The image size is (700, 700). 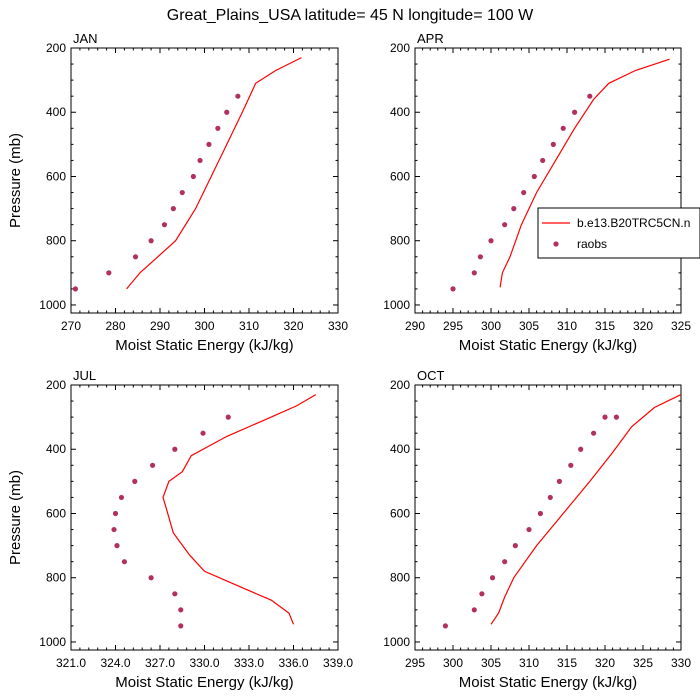 What do you see at coordinates (431, 375) in the screenshot?
I see `panel-label: OCT` at bounding box center [431, 375].